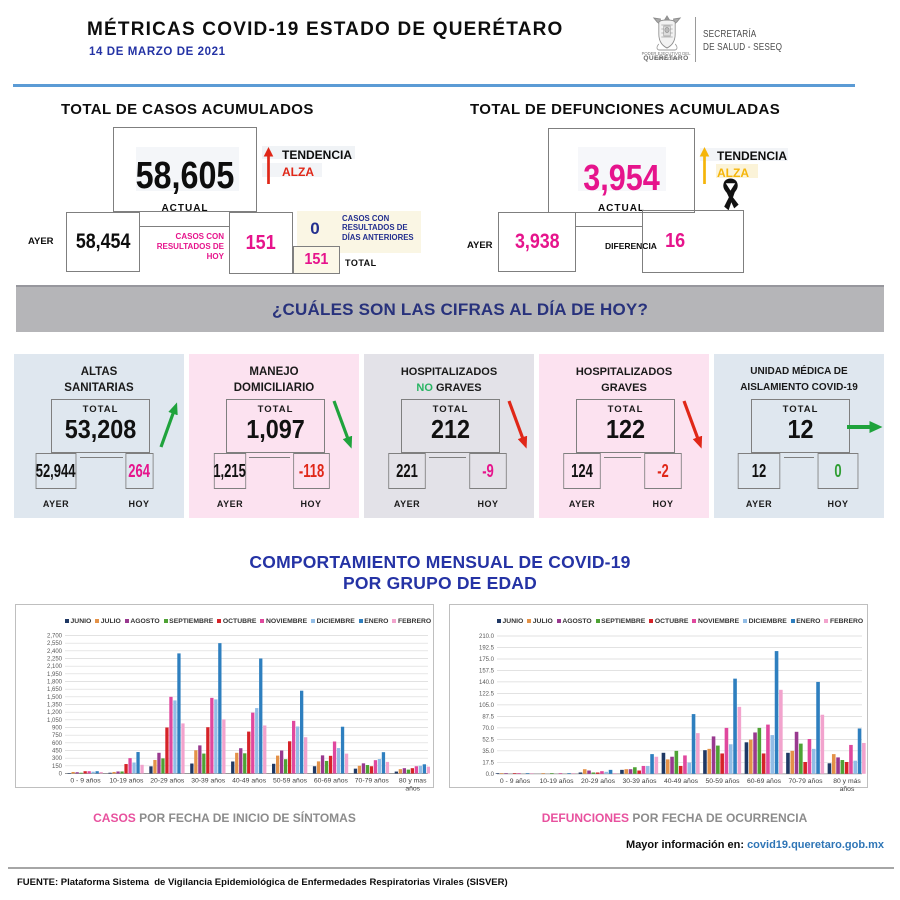 The height and width of the screenshot is (900, 900). What do you see at coordinates (57, 744) in the screenshot?
I see `svg-text: 600` at bounding box center [57, 744].